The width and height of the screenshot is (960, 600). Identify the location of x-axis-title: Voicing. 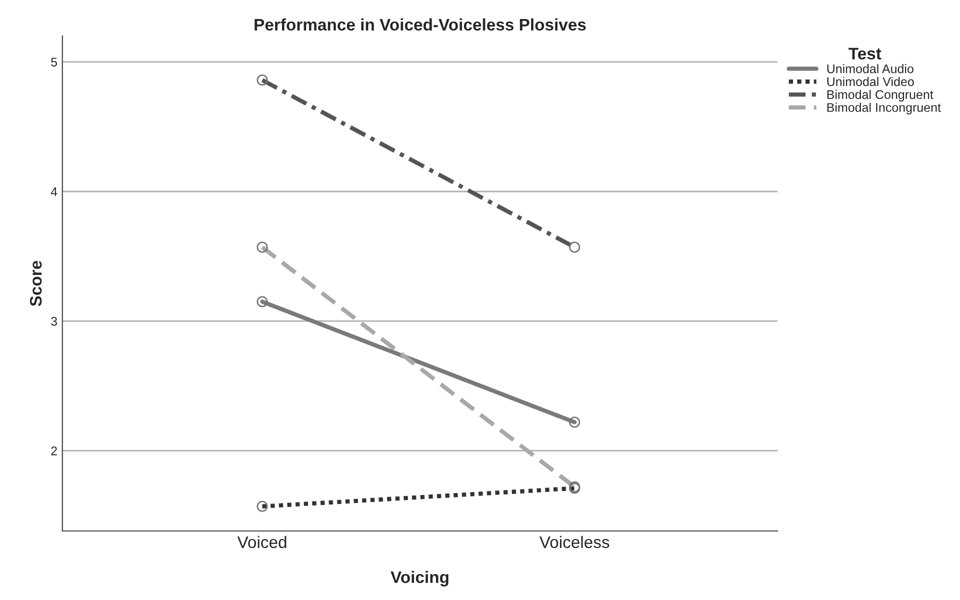
(419, 578).